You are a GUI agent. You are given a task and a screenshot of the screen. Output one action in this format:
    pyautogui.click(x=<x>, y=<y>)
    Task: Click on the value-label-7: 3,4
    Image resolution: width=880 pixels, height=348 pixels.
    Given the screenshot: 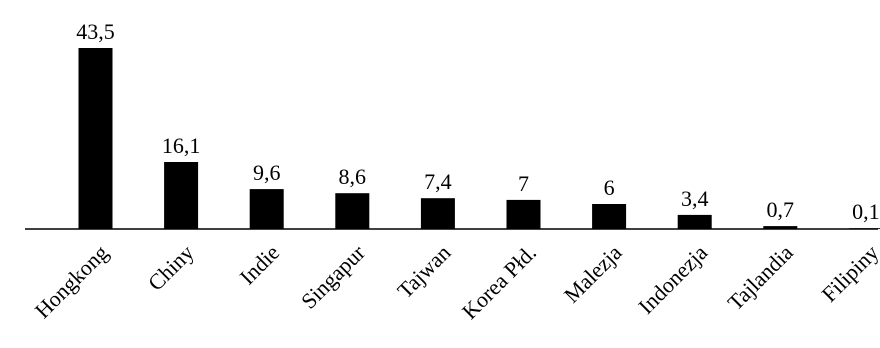 What is the action you would take?
    pyautogui.click(x=695, y=198)
    